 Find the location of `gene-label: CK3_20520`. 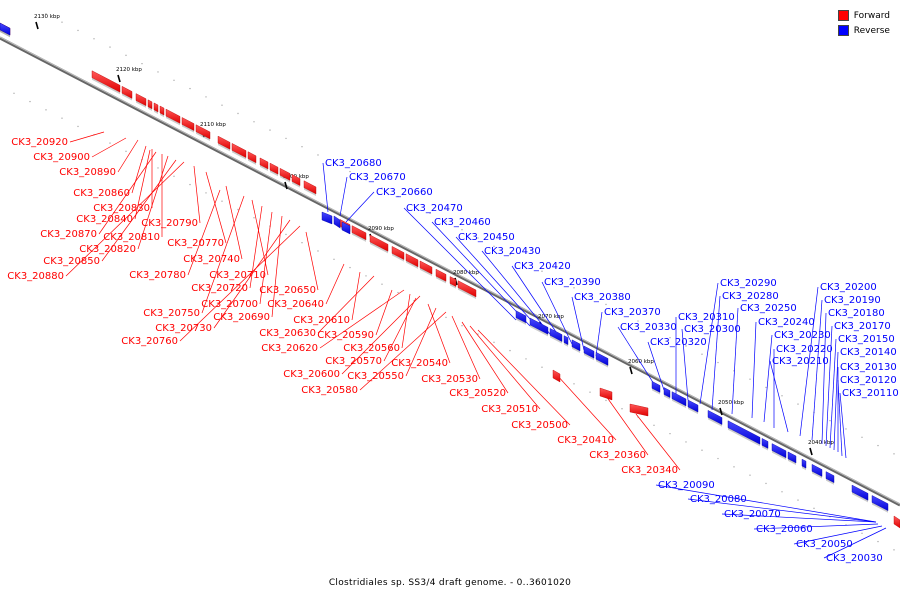

gene-label: CK3_20520 is located at coordinates (477, 393).